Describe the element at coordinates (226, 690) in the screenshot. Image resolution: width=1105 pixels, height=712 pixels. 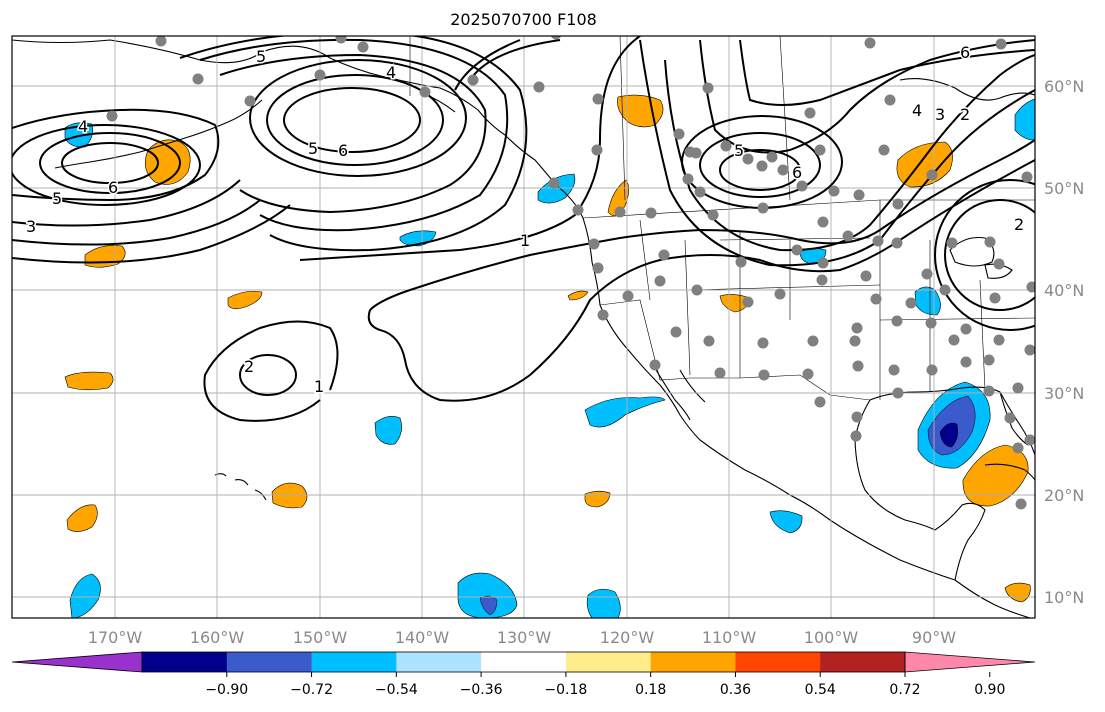
I see `colorbar-tick-label: −0.90` at that location.